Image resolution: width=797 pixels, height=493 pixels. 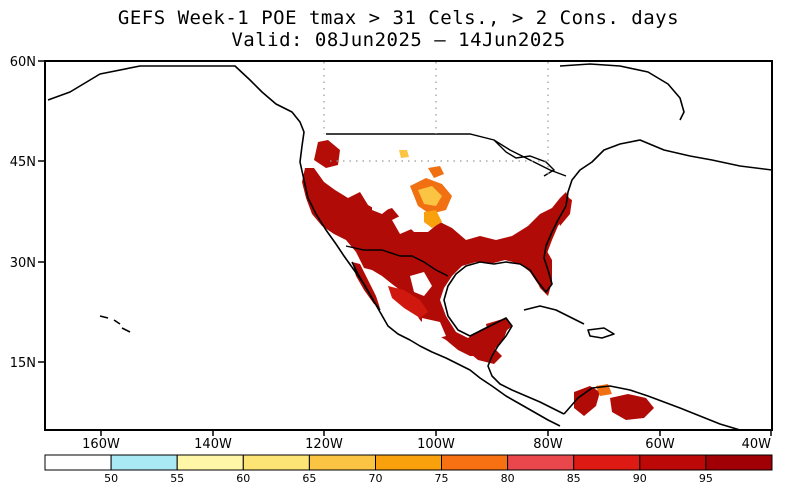 What do you see at coordinates (548, 444) in the screenshot?
I see `lon-label-80w: 80W` at bounding box center [548, 444].